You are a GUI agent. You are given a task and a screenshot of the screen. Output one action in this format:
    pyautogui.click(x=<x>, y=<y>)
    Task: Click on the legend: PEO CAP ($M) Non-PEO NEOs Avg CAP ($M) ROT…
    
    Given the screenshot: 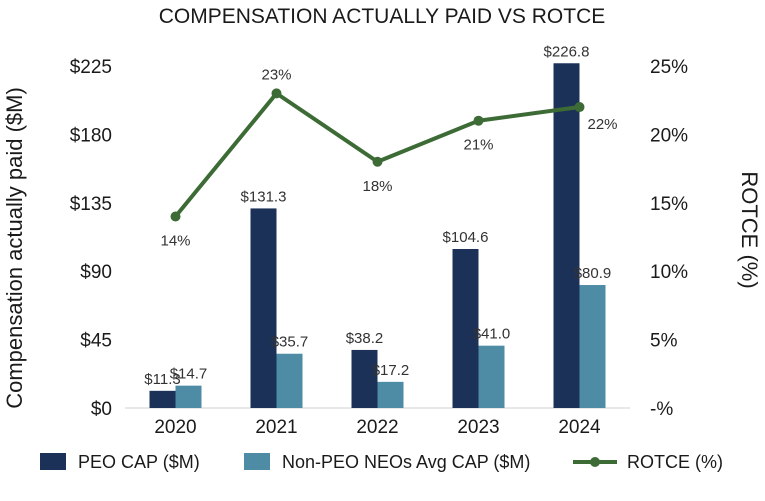 What is the action you would take?
    pyautogui.click(x=381, y=462)
    